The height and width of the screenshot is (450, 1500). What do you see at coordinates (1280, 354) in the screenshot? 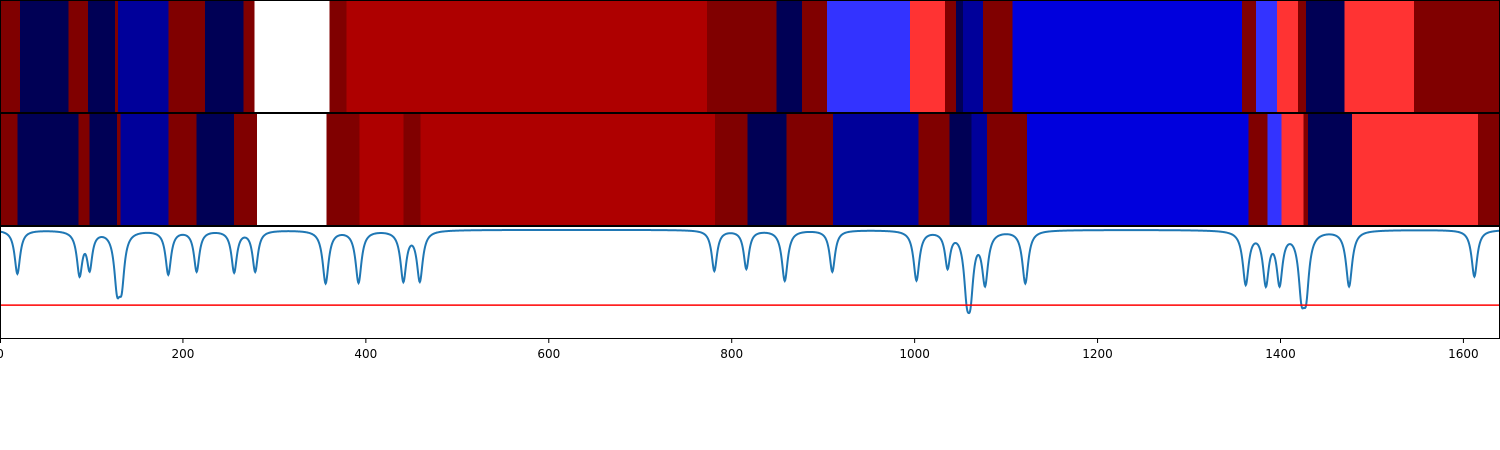
I see `x-tick-label: 1400` at bounding box center [1280, 354].